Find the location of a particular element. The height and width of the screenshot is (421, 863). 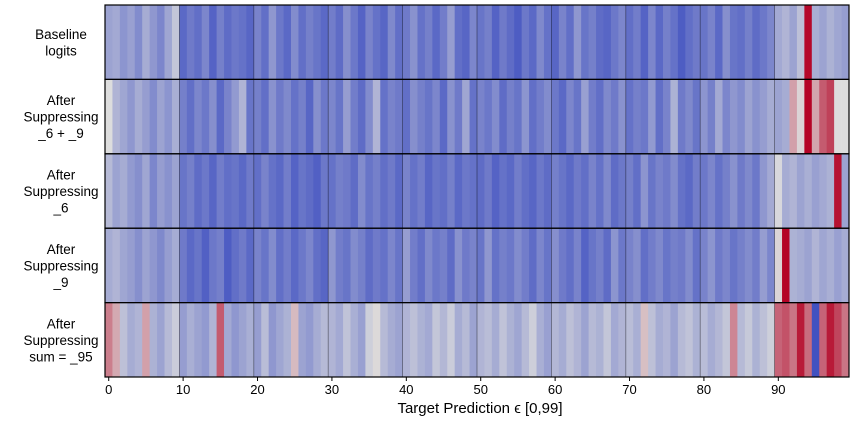

heatmap-cell-row3-col10 is located at coordinates (183, 265).